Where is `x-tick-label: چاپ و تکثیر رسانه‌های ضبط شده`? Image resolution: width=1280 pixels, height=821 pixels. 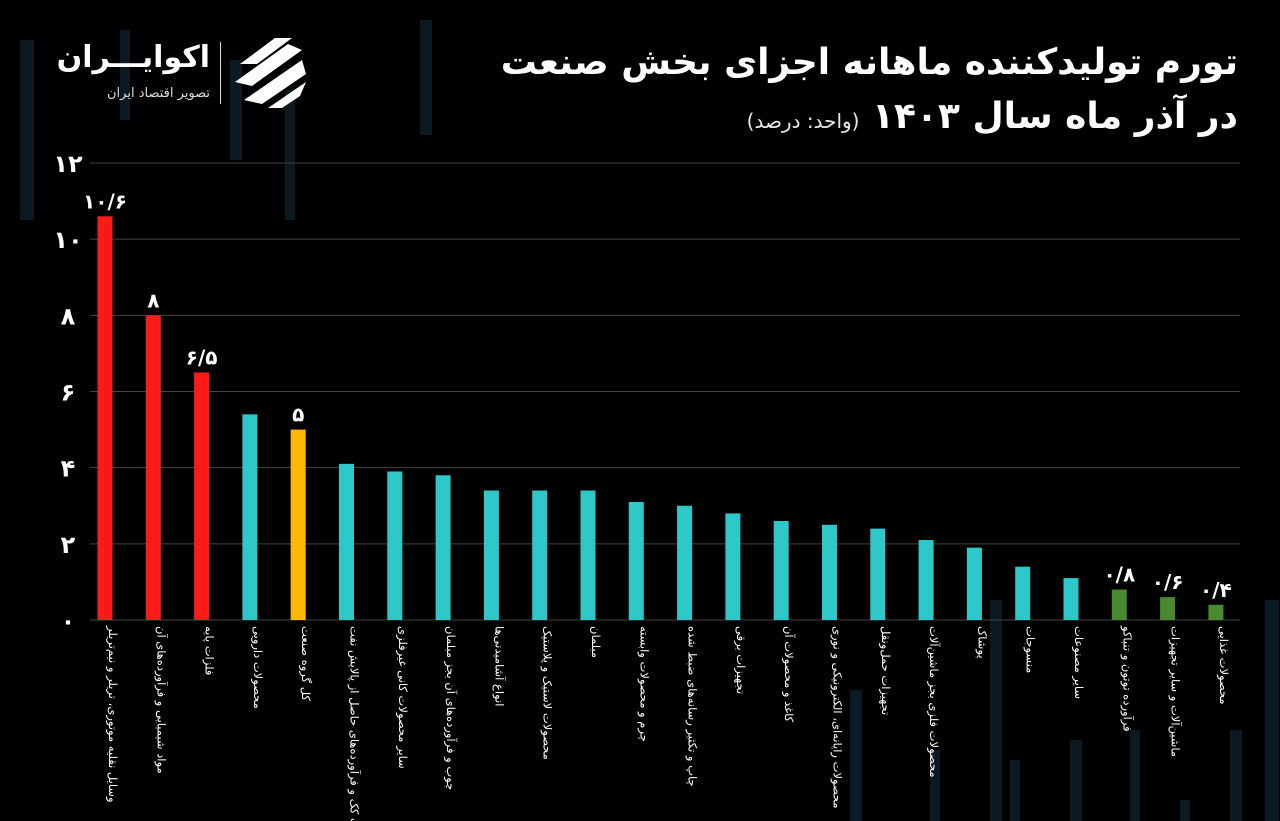 x-tick-label: چاپ و تکثیر رسانه‌های ضبط شده is located at coordinates (692, 706).